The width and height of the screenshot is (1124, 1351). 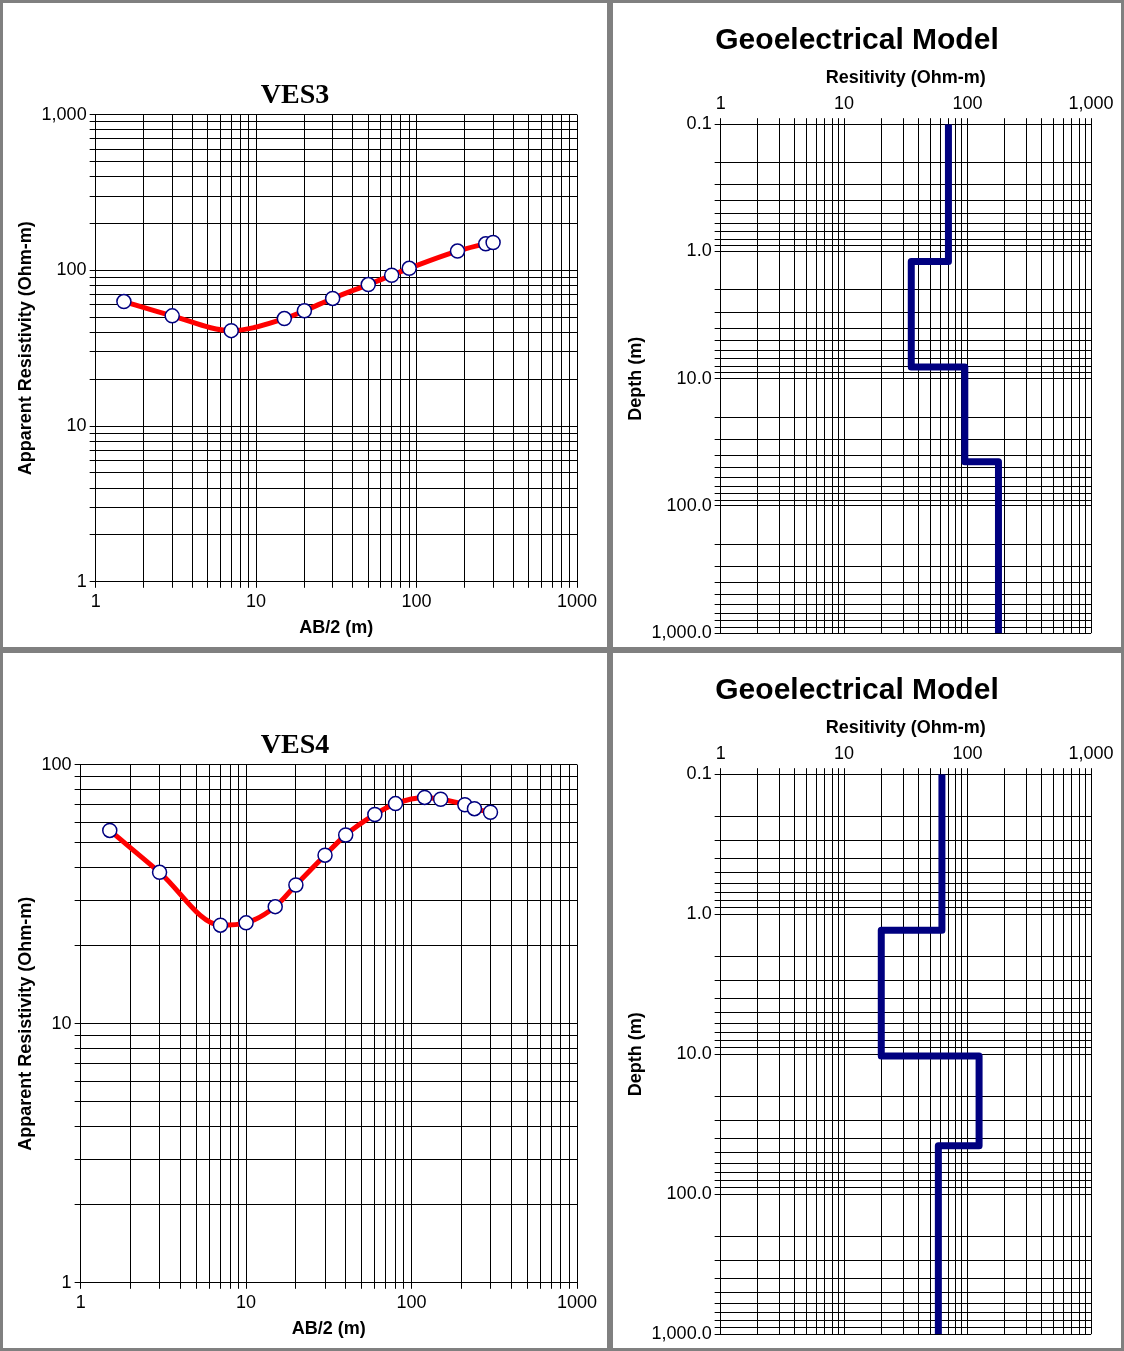 I want to click on chart-title: VES4, so click(x=295, y=744).